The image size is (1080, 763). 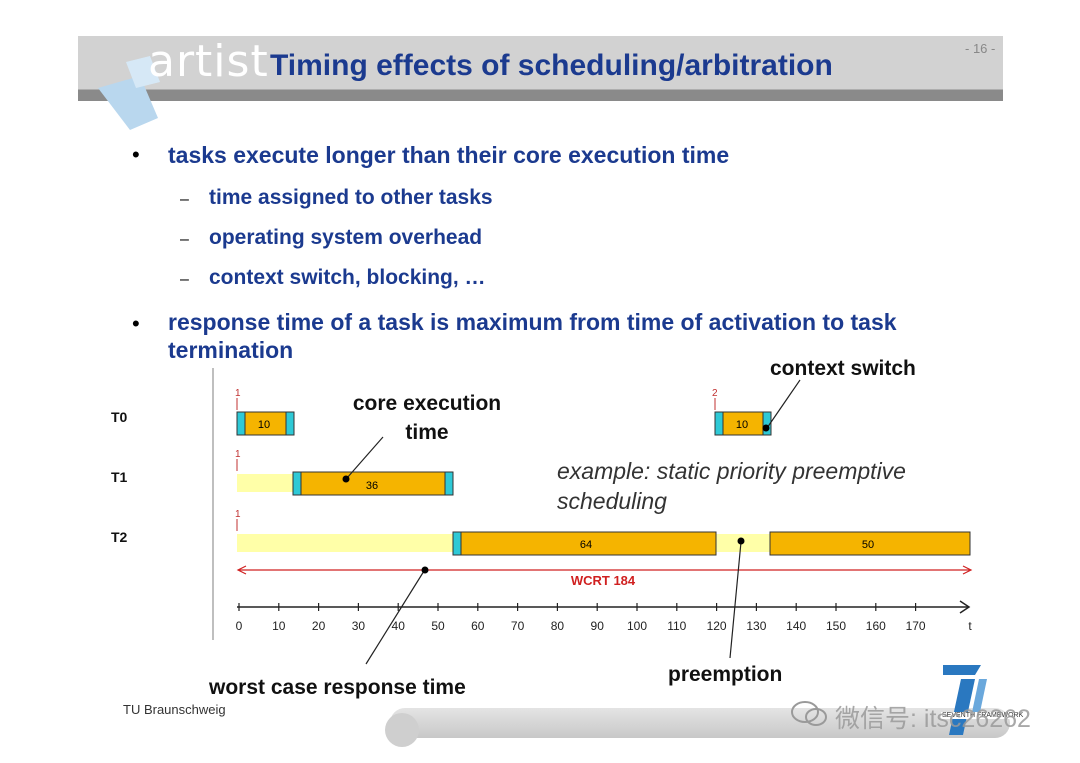 What do you see at coordinates (700, 723) in the screenshot?
I see `footer-bar` at bounding box center [700, 723].